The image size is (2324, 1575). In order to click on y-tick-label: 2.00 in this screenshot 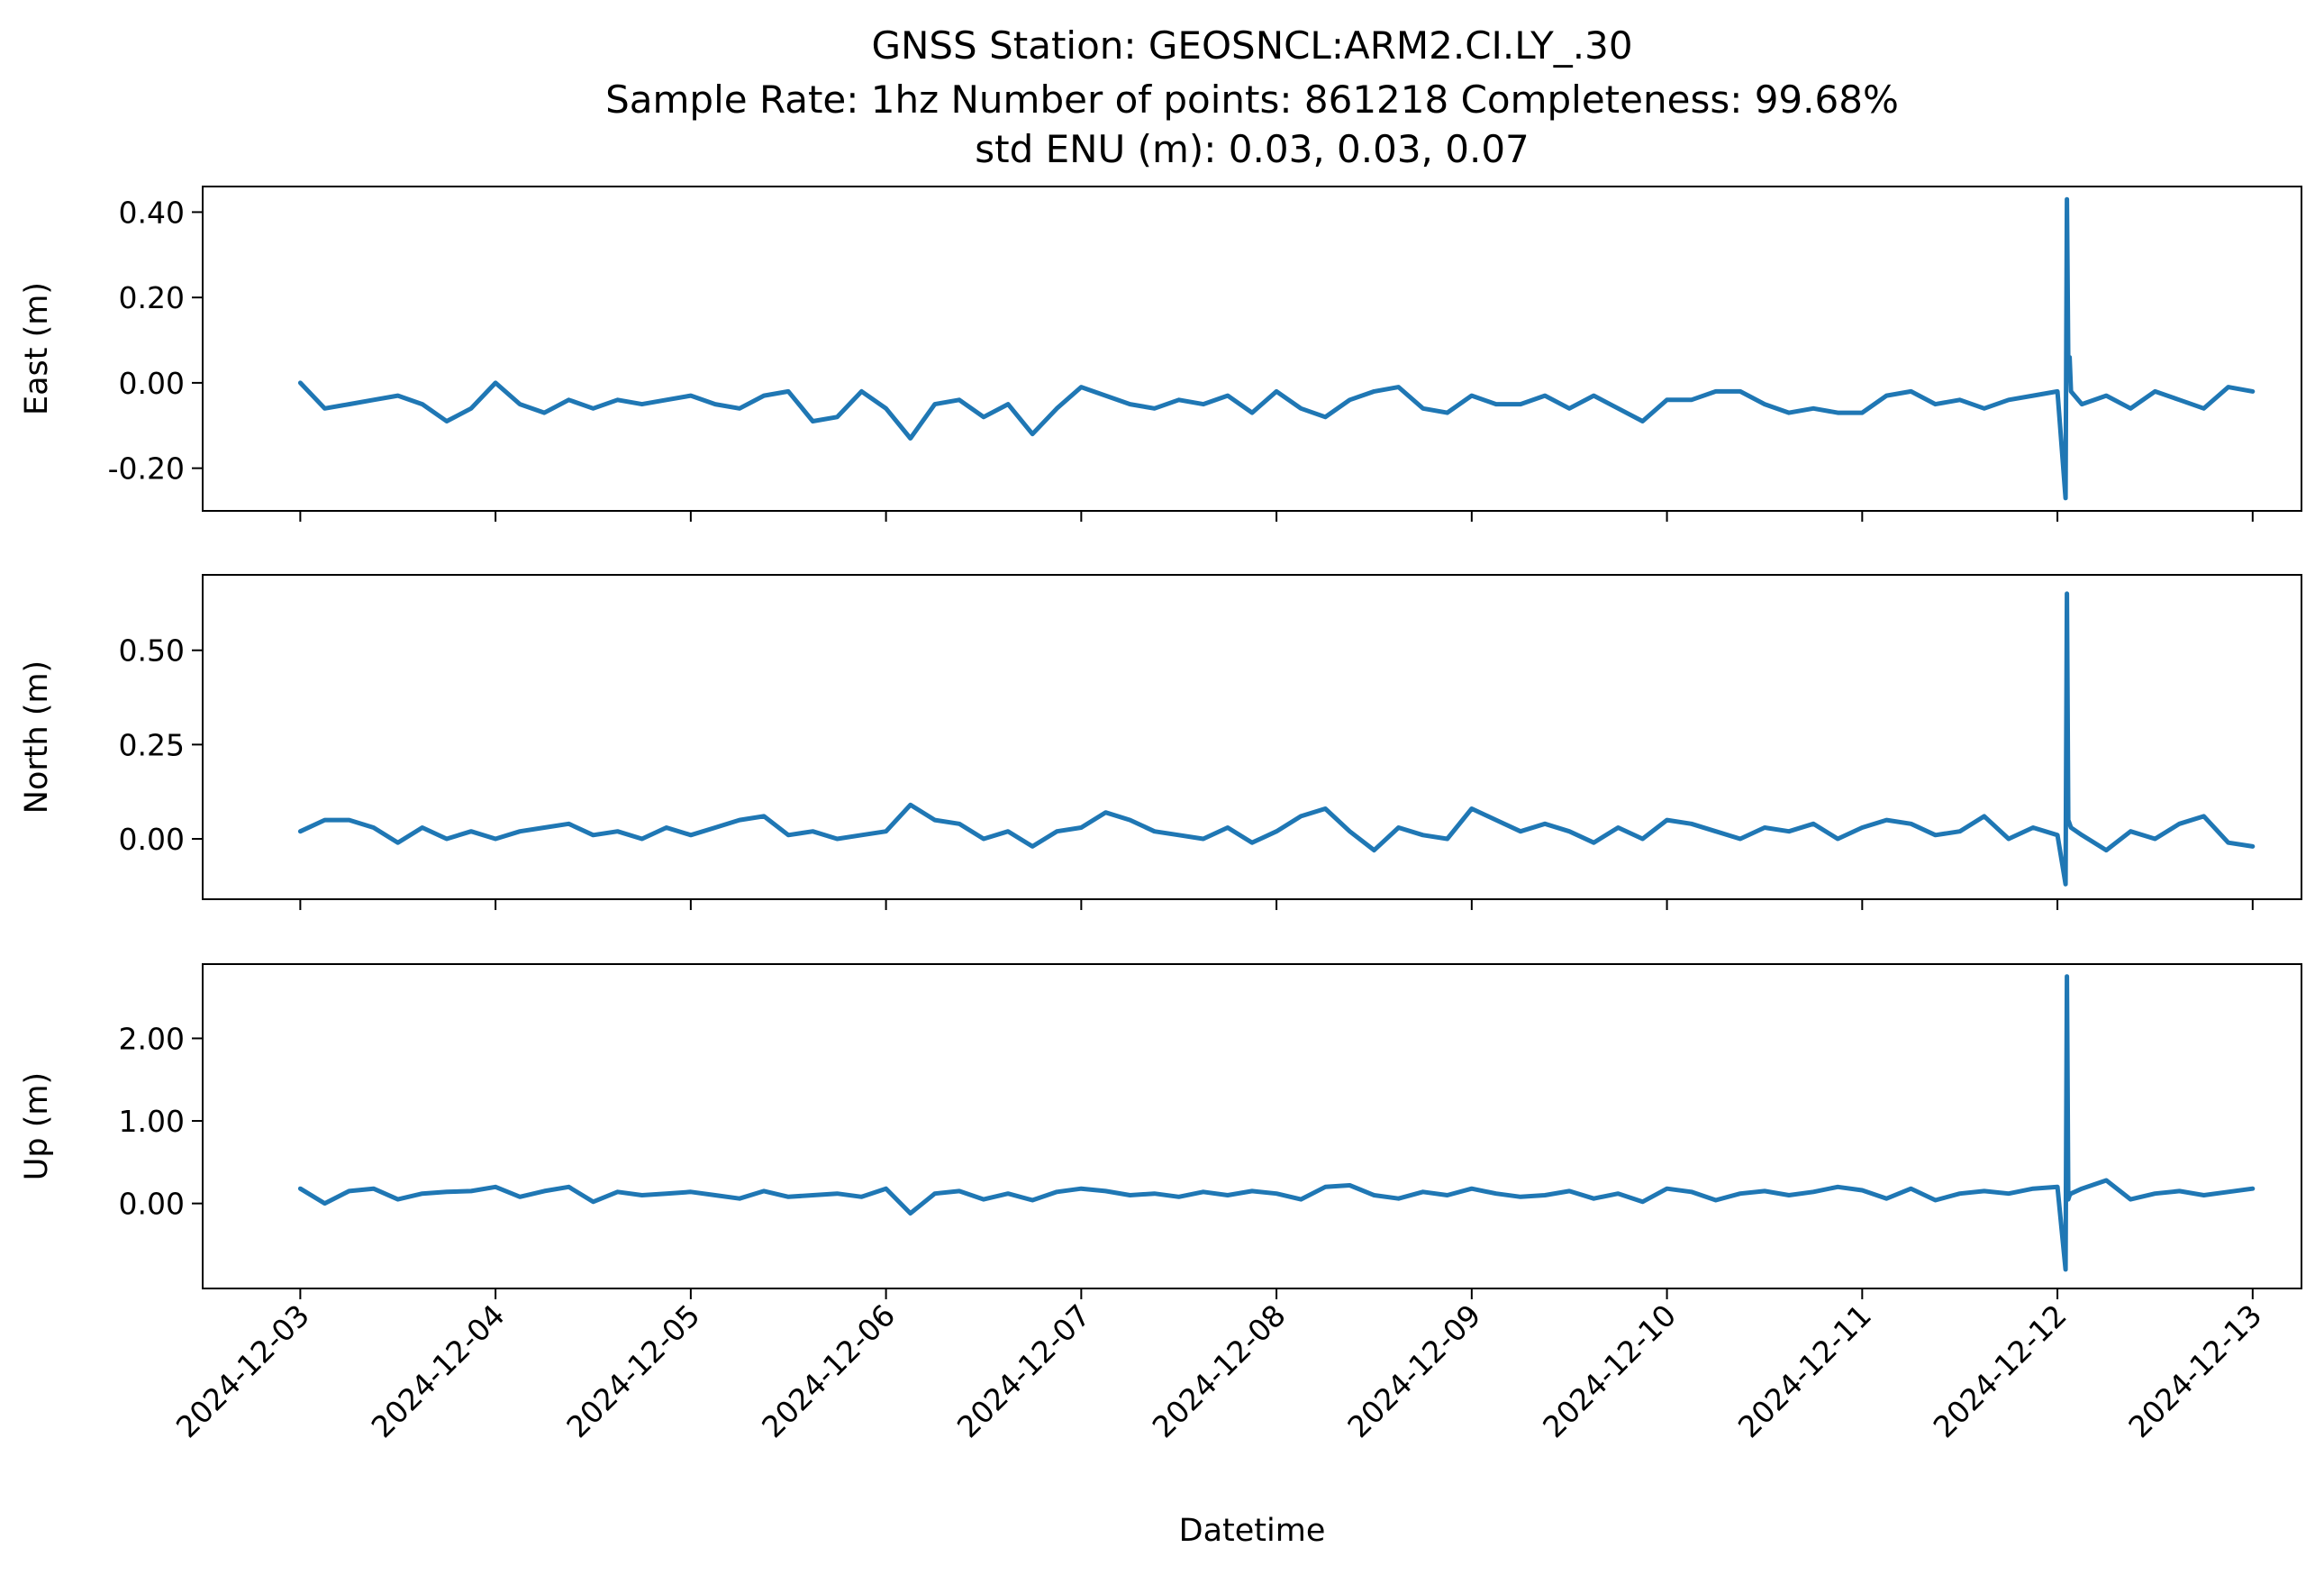, I will do `click(152, 1038)`.